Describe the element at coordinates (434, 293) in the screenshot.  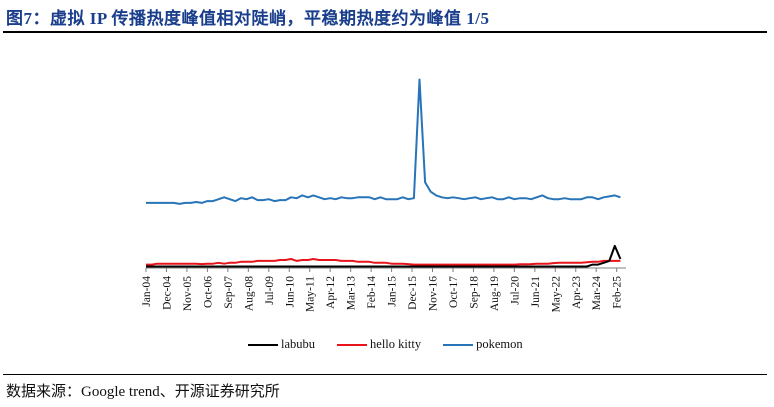
I see `x-tick-label: Nov-16` at that location.